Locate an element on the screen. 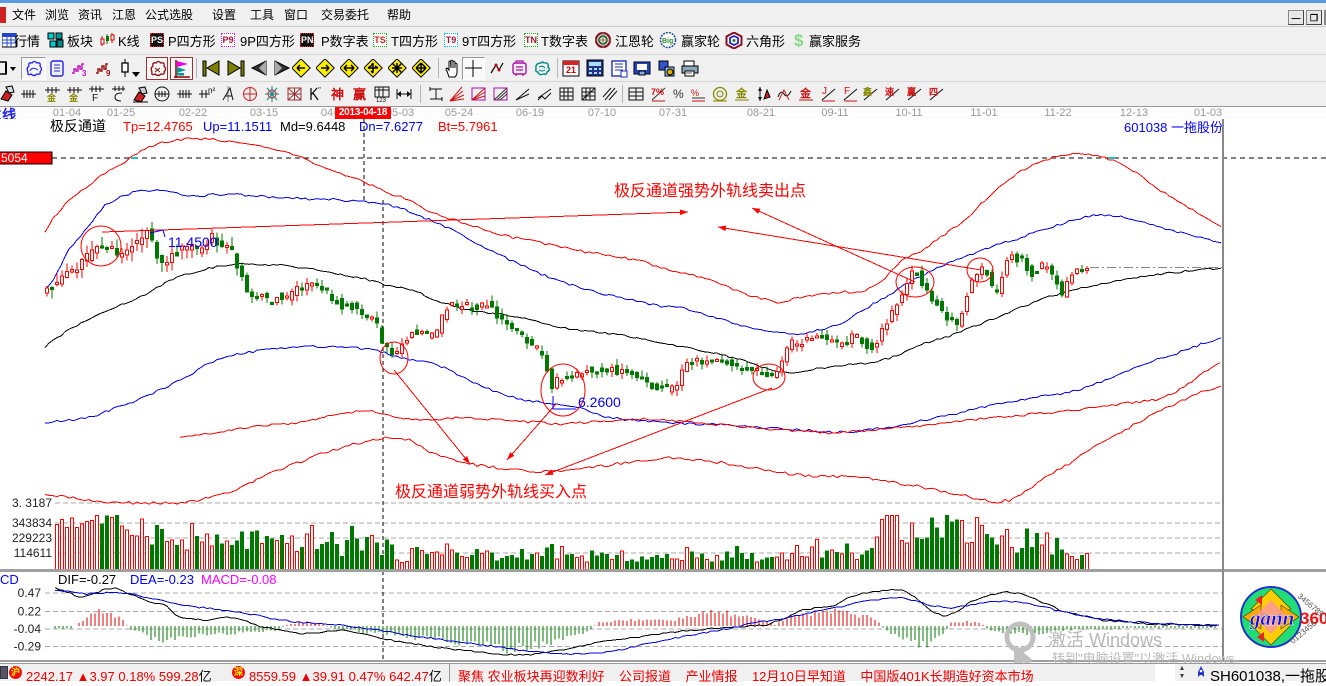 The height and width of the screenshot is (686, 1326). svg-text: 极反通道强势外轨线卖出点 is located at coordinates (710, 191).